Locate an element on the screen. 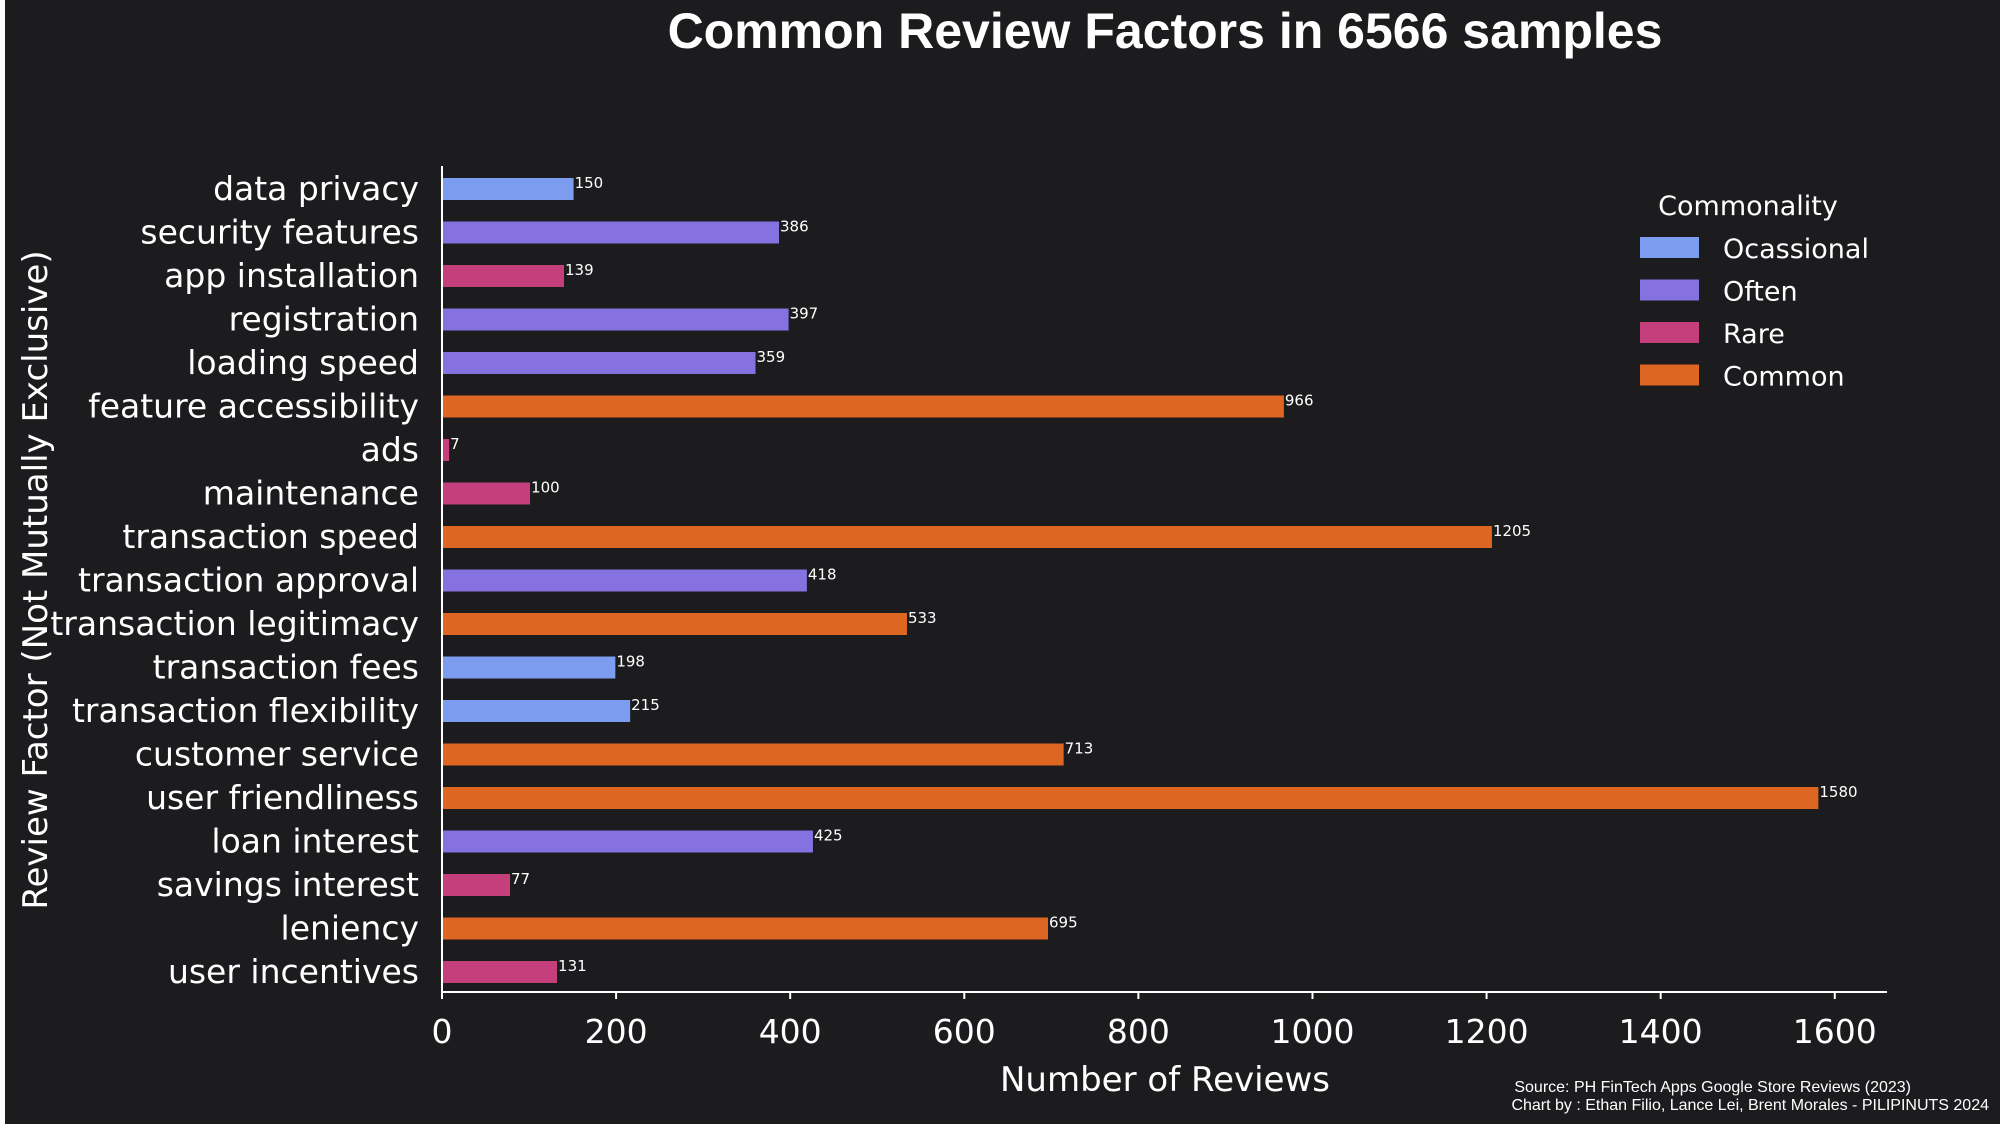 Image resolution: width=2000 pixels, height=1124 pixels. category-label-customer-service: customer service is located at coordinates (277, 754).